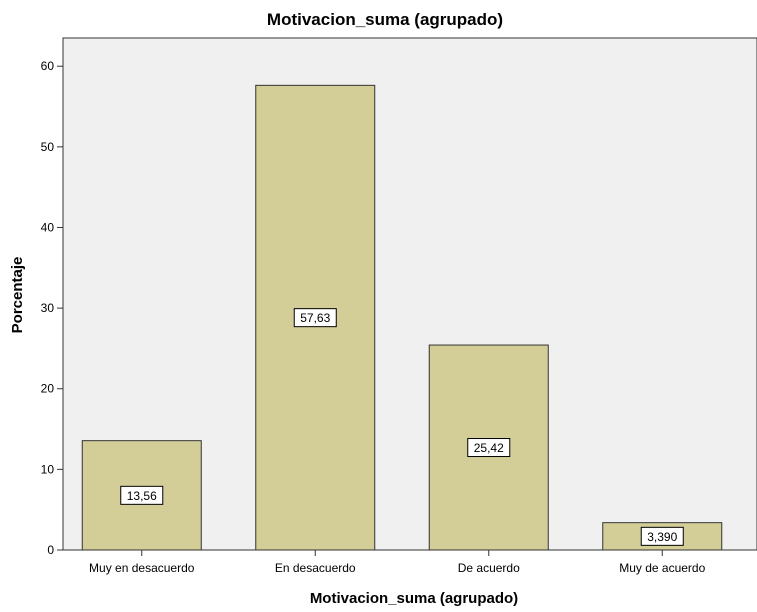 This screenshot has width=757, height=612. I want to click on y-tick-label: 60, so click(48, 66).